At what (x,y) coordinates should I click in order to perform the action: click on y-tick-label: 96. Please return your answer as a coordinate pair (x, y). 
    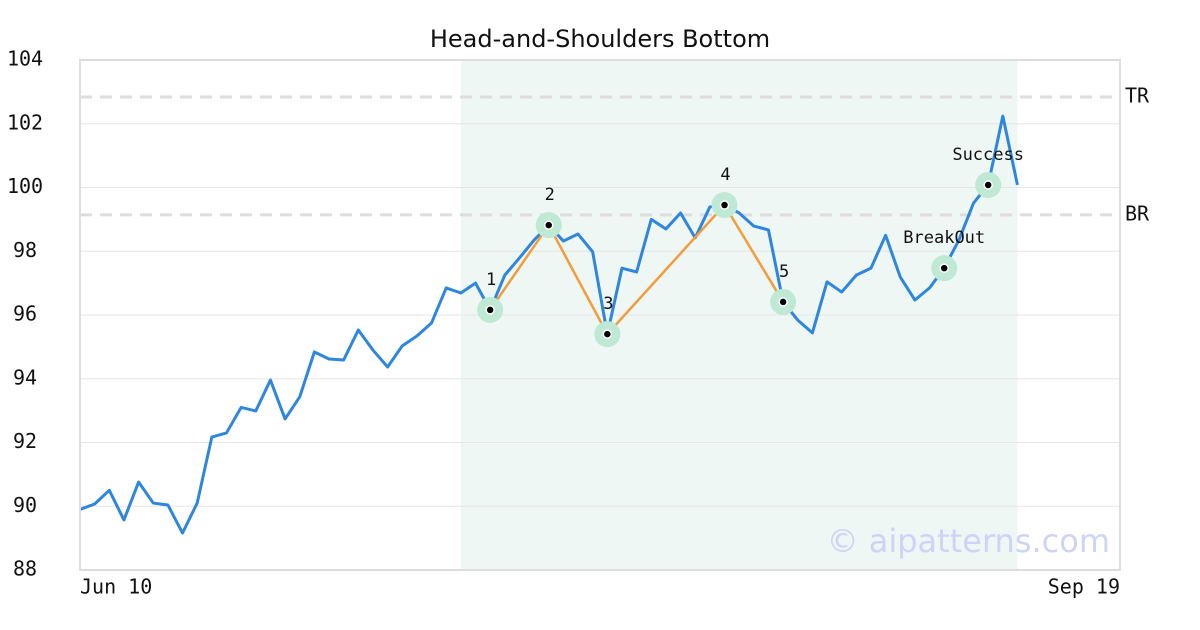
    Looking at the image, I should click on (25, 314).